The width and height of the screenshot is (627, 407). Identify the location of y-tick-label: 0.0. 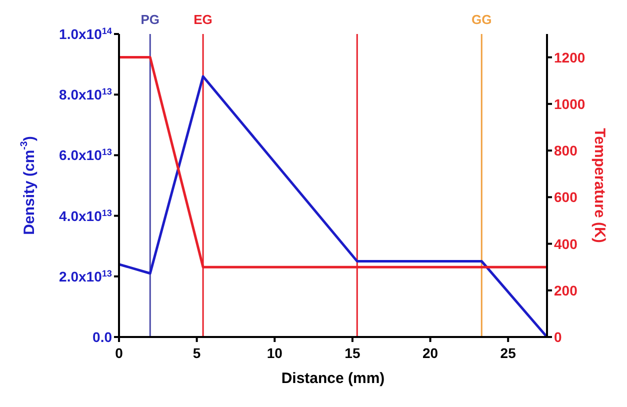
(102, 337).